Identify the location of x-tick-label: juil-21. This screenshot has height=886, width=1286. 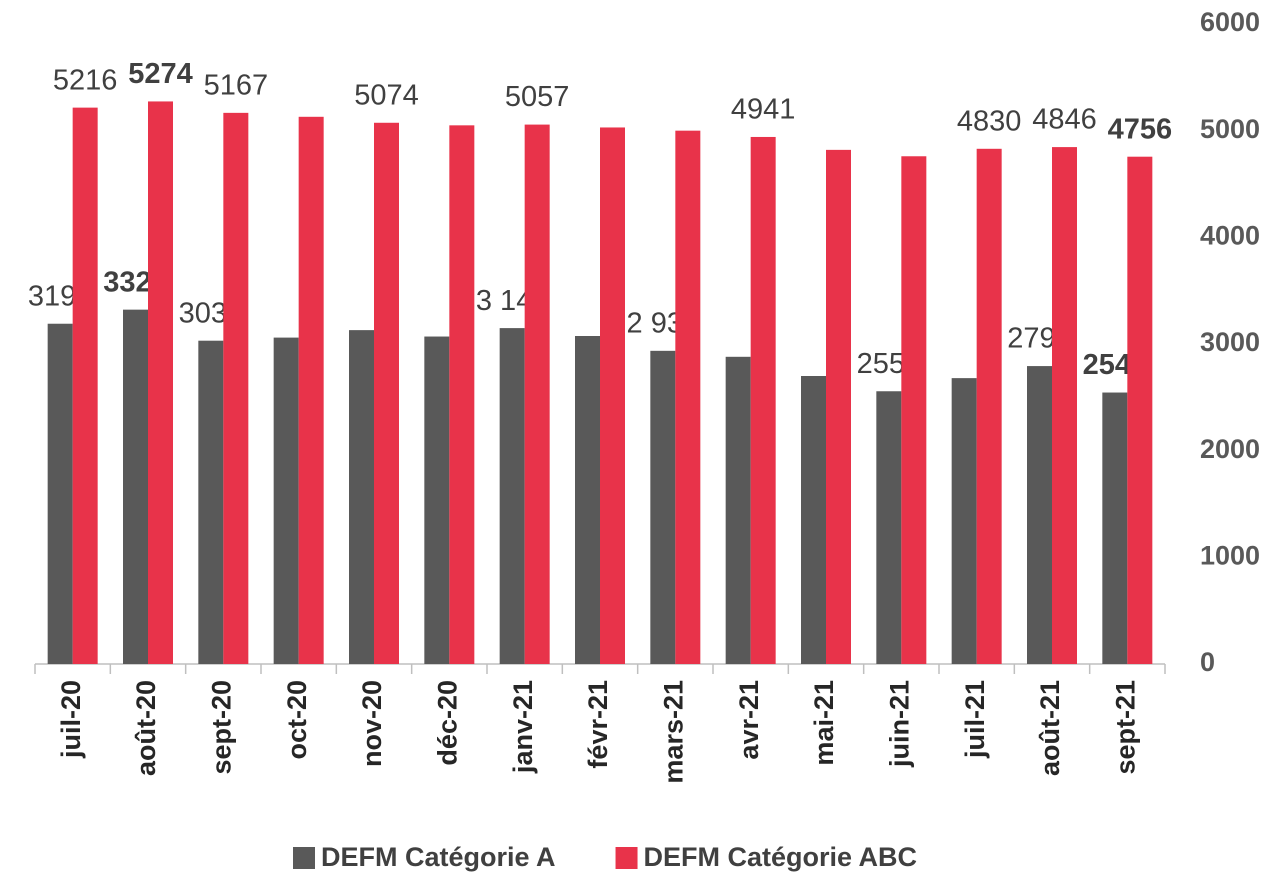
(975, 719).